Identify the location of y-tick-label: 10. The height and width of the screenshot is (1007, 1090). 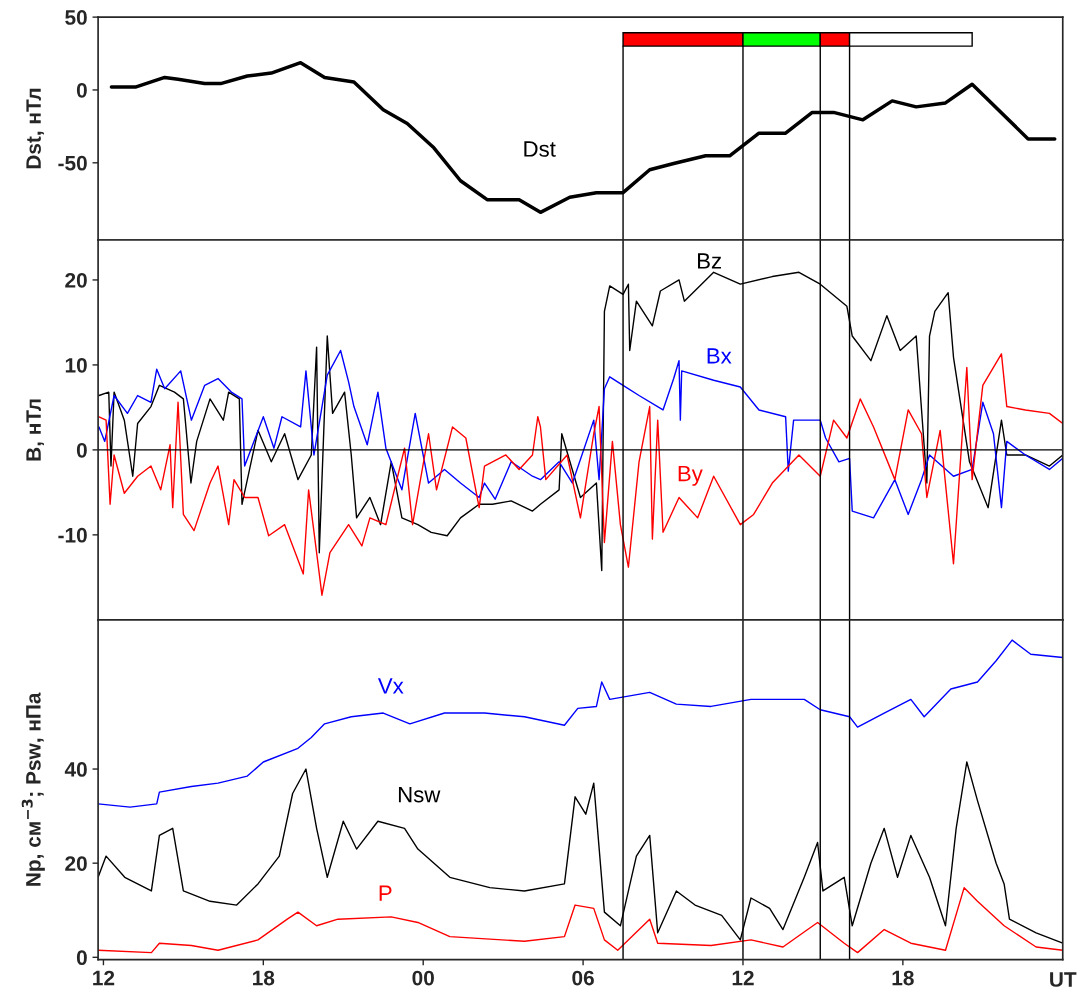
(76, 365).